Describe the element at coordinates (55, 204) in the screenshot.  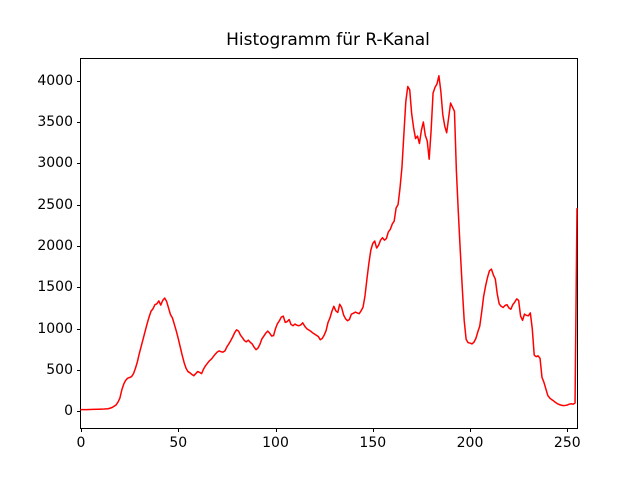
I see `y-tick-label: 2500` at that location.